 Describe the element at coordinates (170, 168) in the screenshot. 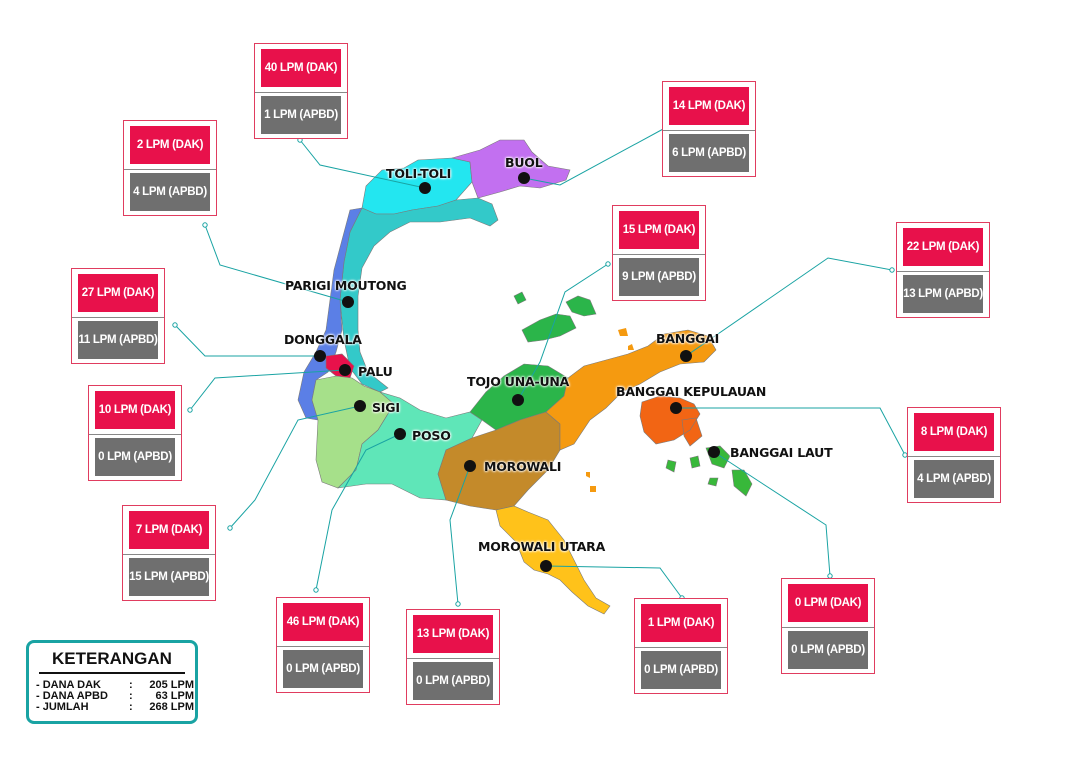

I see `box-parigi: 2 LPM (DAK) 4 LPM (APBD)` at that location.